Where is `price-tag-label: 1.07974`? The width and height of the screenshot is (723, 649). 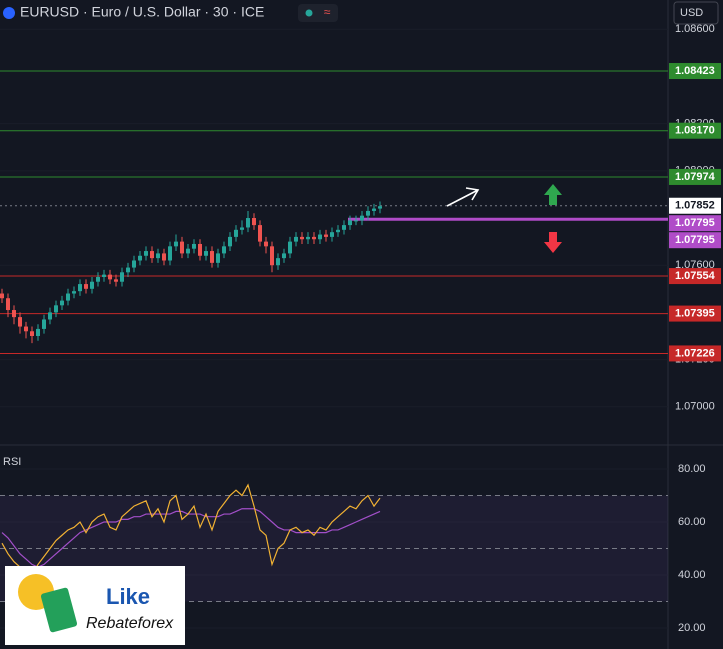 price-tag-label: 1.07974 is located at coordinates (695, 177).